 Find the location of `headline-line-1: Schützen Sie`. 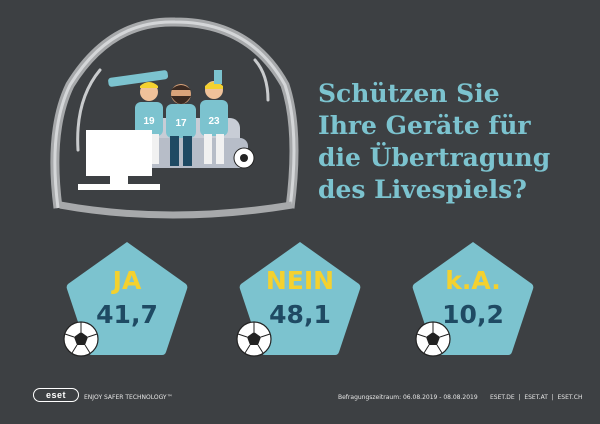

headline-line-1: Schützen Sie is located at coordinates (409, 93).